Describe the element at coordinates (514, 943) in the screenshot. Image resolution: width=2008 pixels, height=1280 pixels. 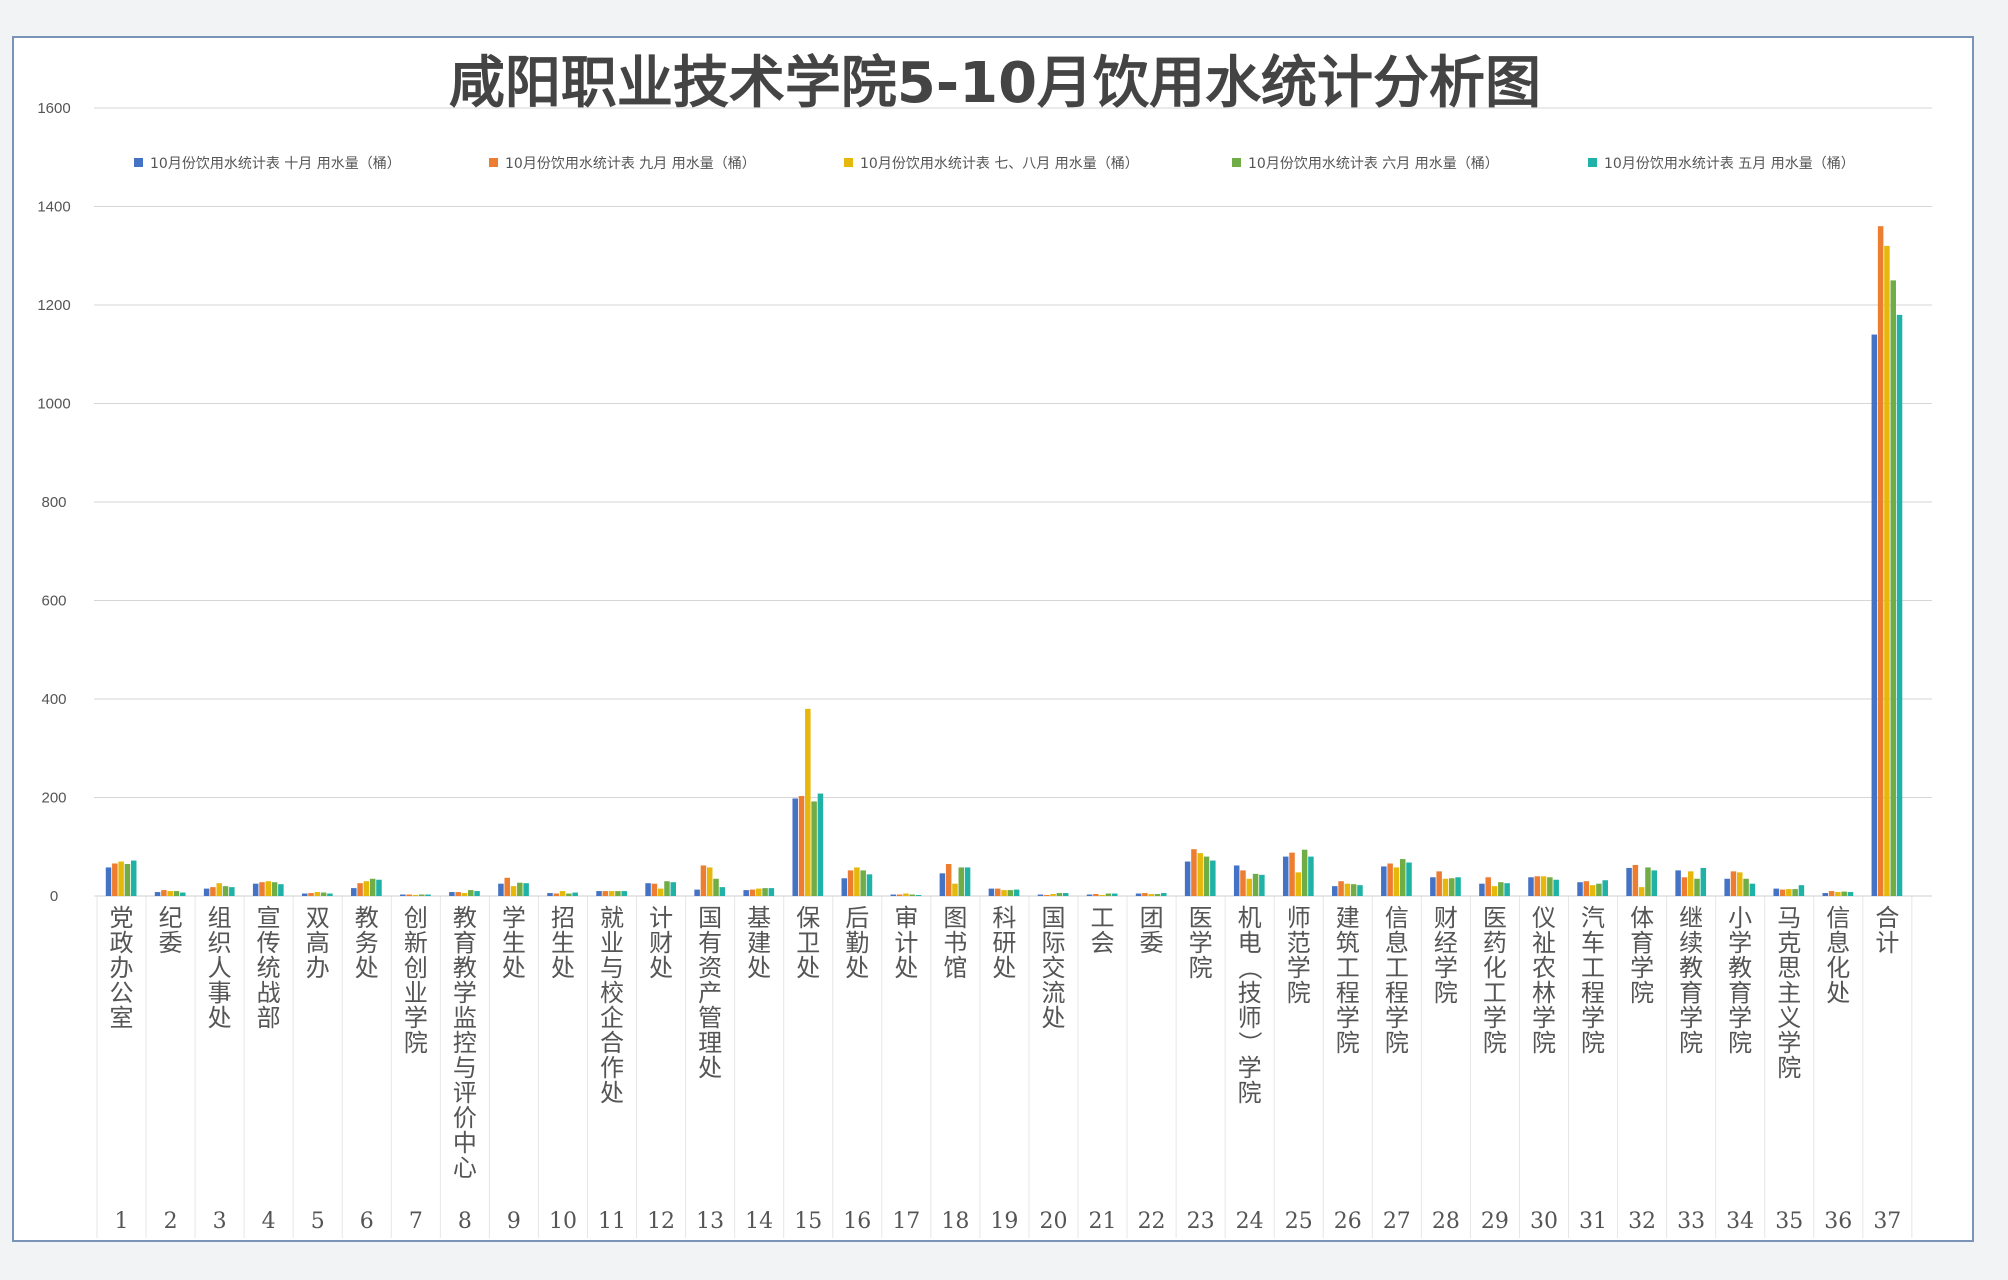
I see `category-label: 学生处` at that location.